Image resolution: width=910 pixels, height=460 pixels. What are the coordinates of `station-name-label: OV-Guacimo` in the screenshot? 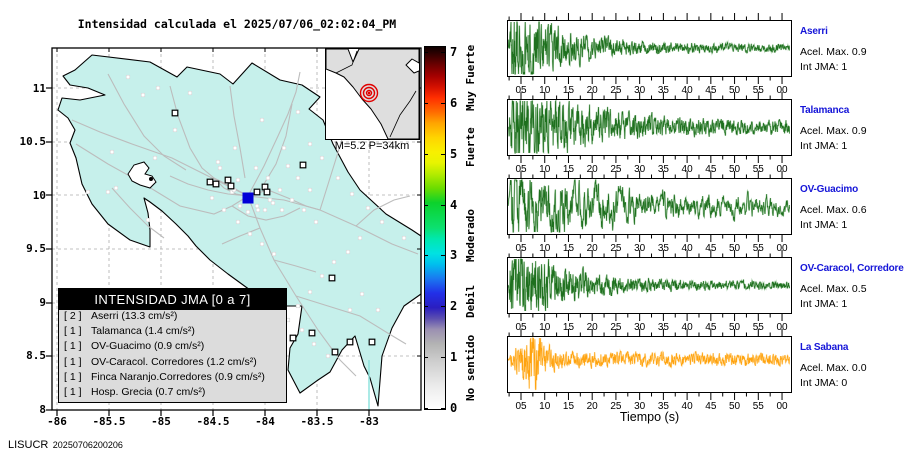 It's located at (829, 189).